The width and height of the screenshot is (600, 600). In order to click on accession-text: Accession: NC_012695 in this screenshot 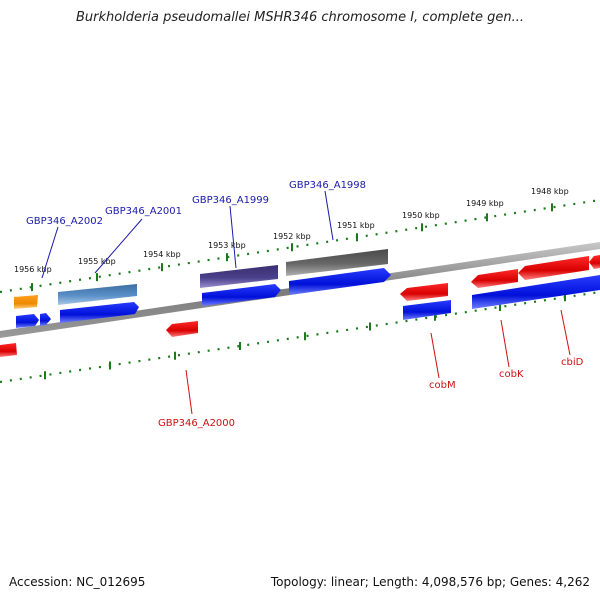, I will do `click(77, 582)`.